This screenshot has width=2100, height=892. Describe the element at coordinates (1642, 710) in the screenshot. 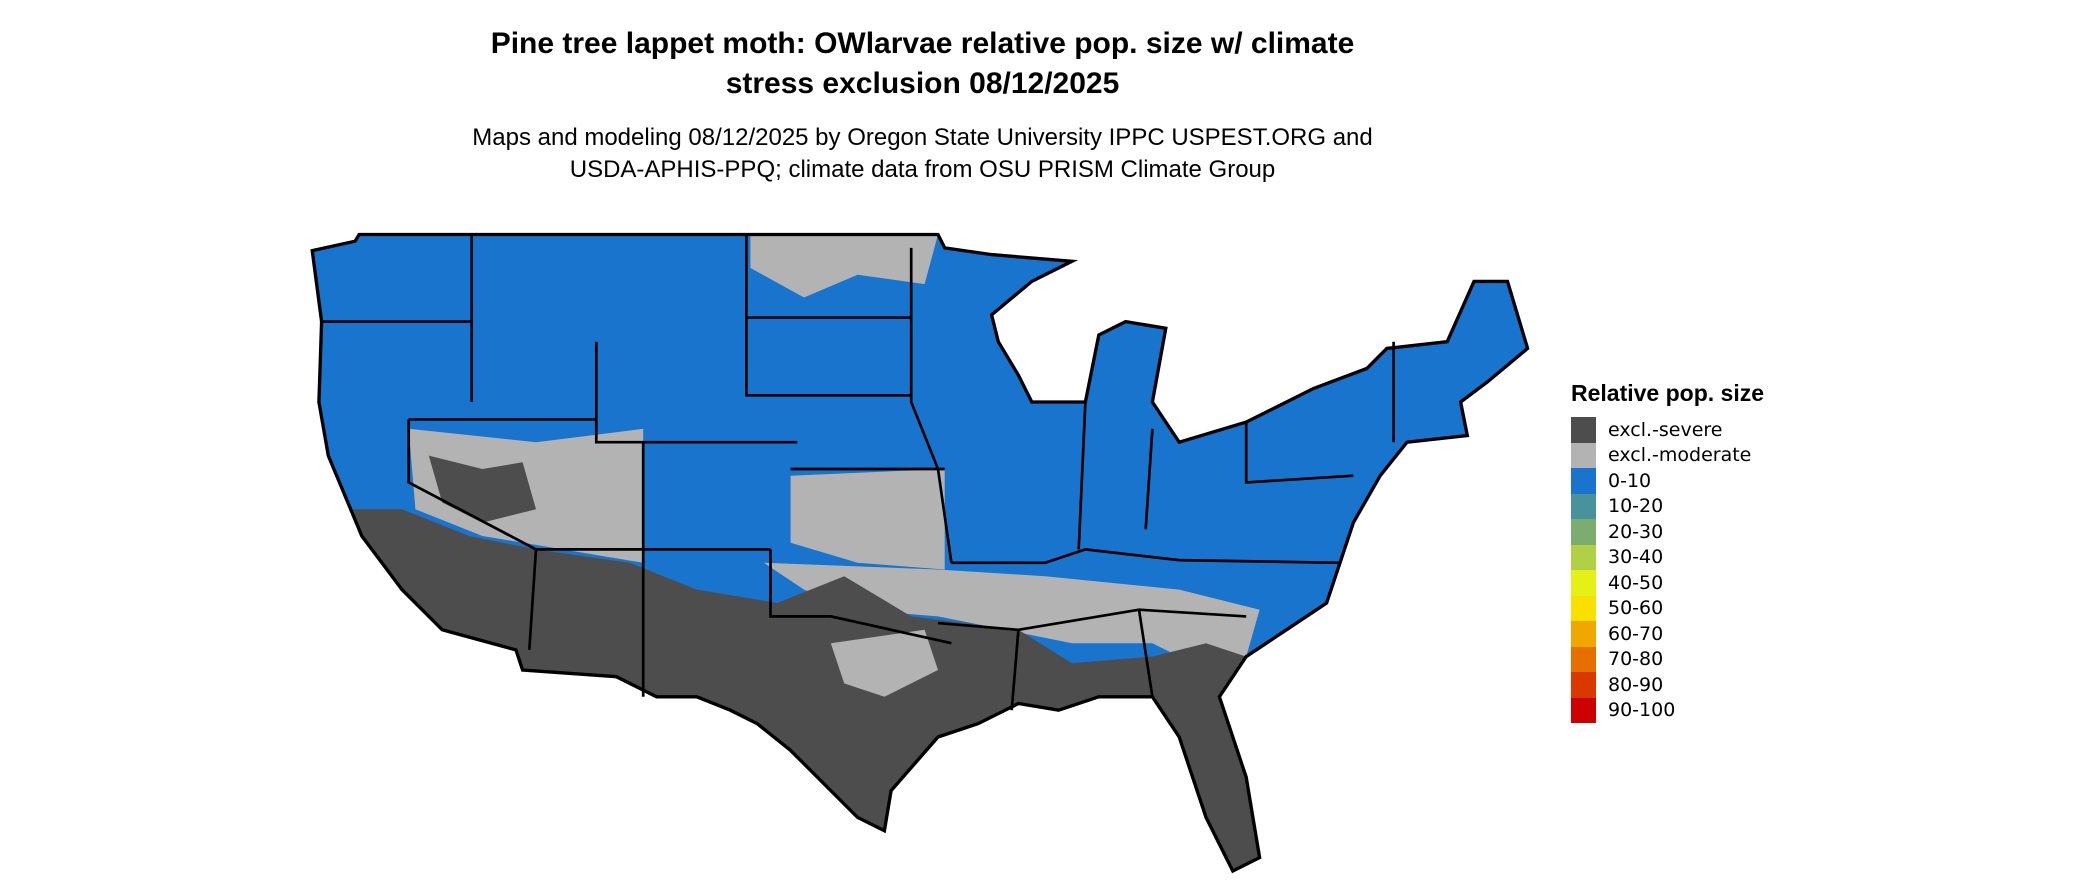

I see `legend-label: 90-100` at that location.